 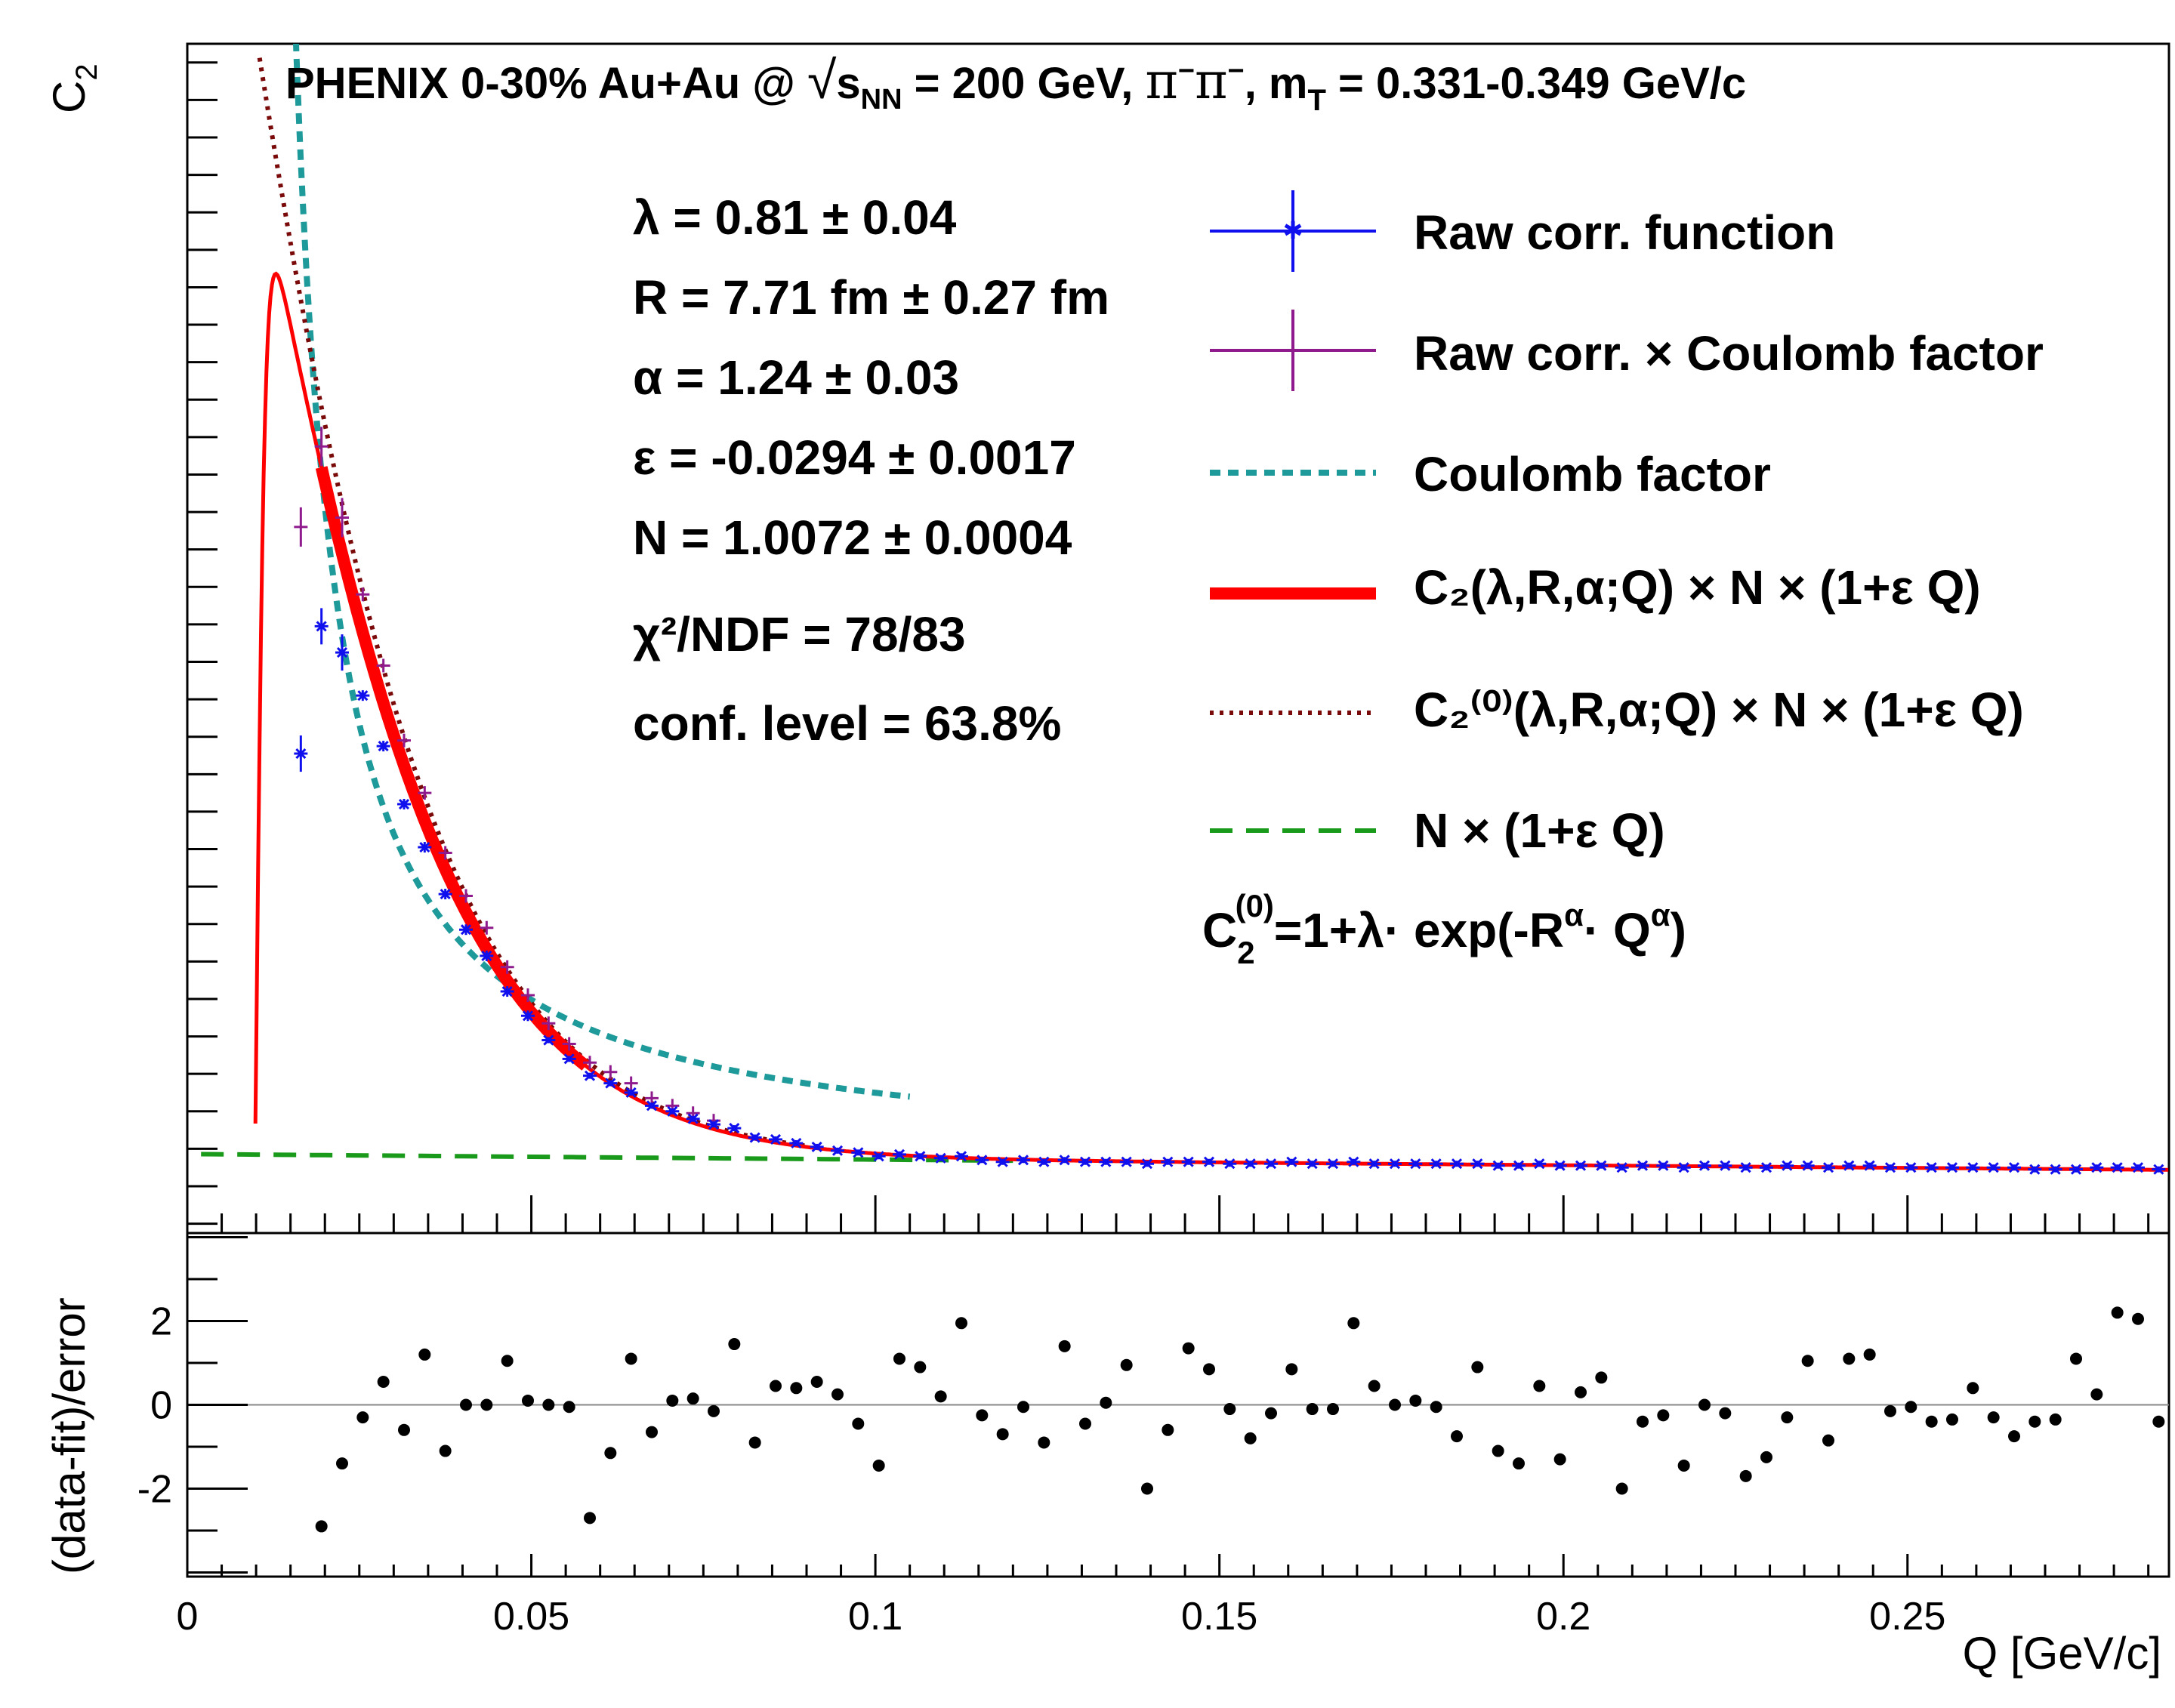 I want to click on x-axis-label: Q [GeV/c], so click(x=2062, y=1654).